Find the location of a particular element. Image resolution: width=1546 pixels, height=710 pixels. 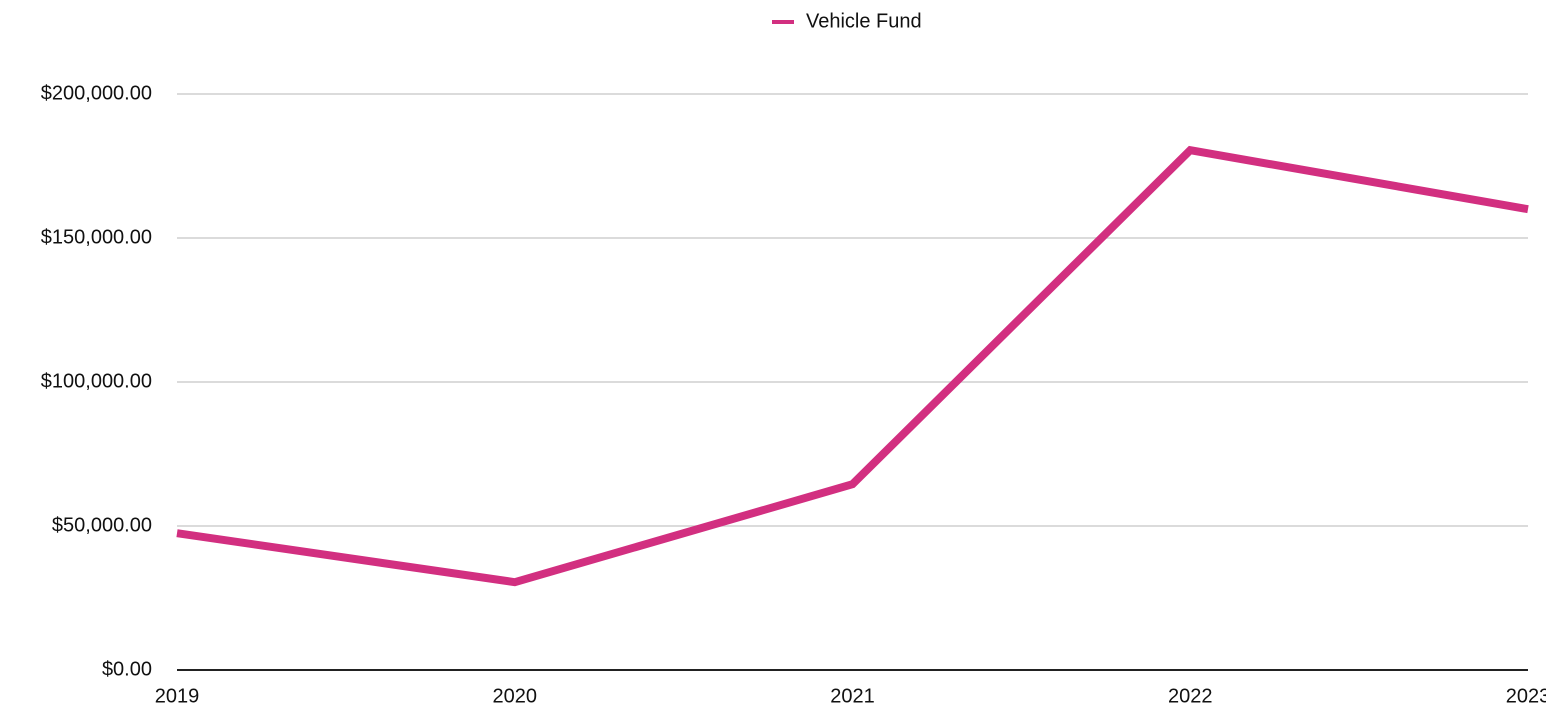

x-tick-label: 2020 is located at coordinates (515, 696).